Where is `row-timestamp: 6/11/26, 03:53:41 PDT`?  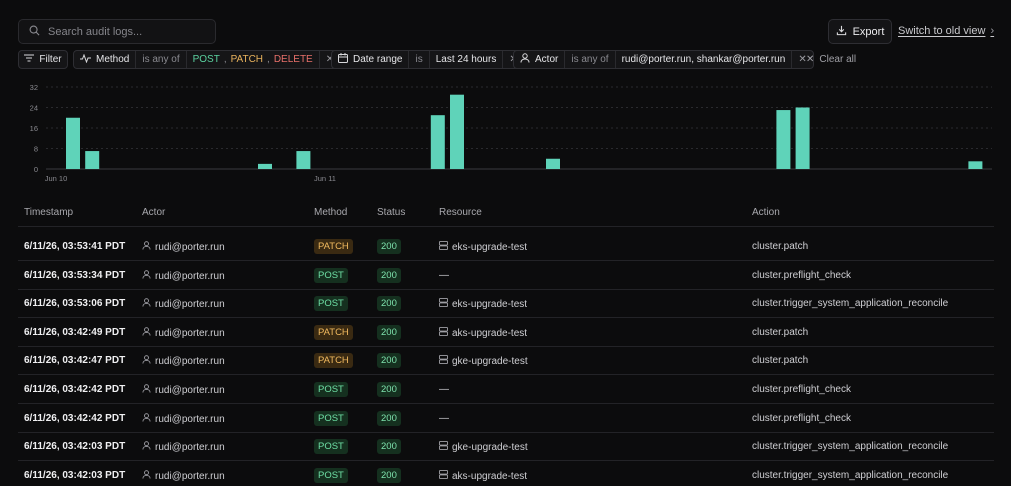 row-timestamp: 6/11/26, 03:53:41 PDT is located at coordinates (75, 246).